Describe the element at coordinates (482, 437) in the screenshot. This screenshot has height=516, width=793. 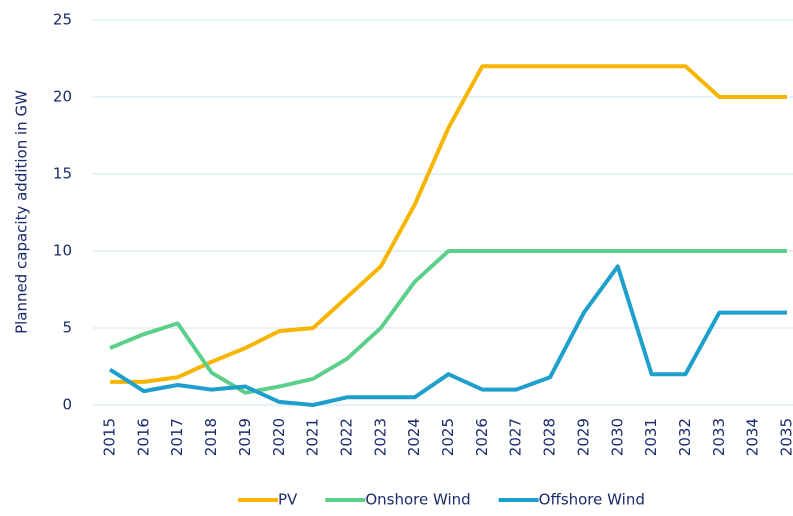
I see `x-tick-label: 2026` at that location.